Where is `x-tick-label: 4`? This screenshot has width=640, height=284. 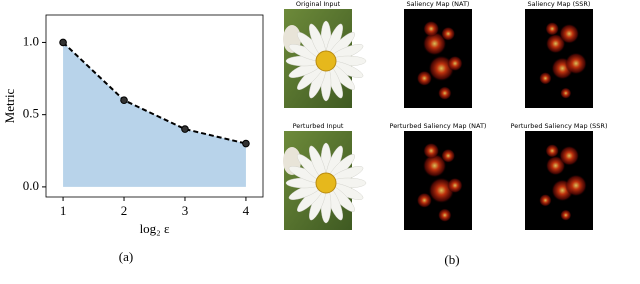
x-tick-label: 4 is located at coordinates (246, 210).